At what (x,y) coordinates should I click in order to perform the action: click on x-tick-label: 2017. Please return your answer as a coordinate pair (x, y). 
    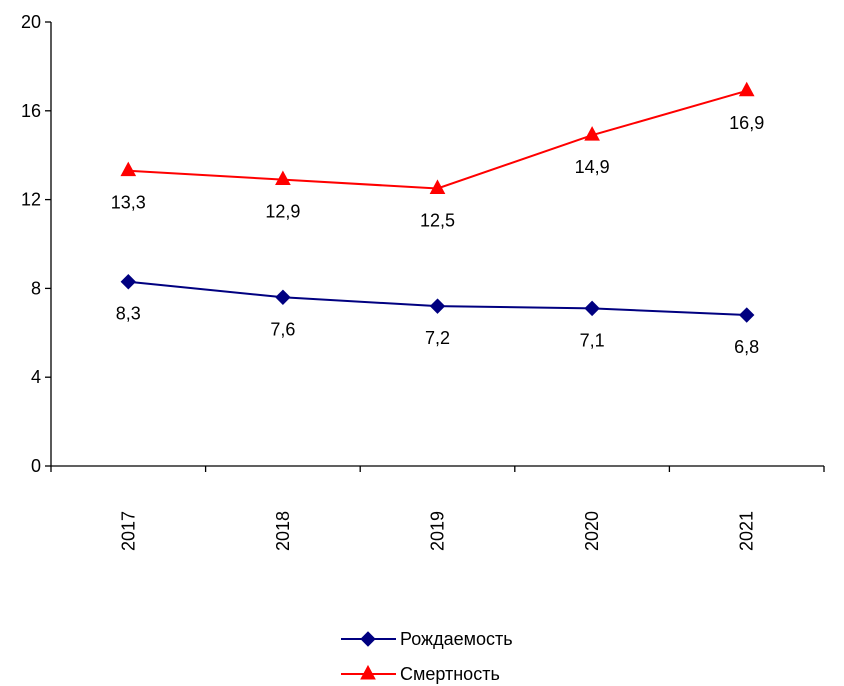
    Looking at the image, I should click on (128, 531).